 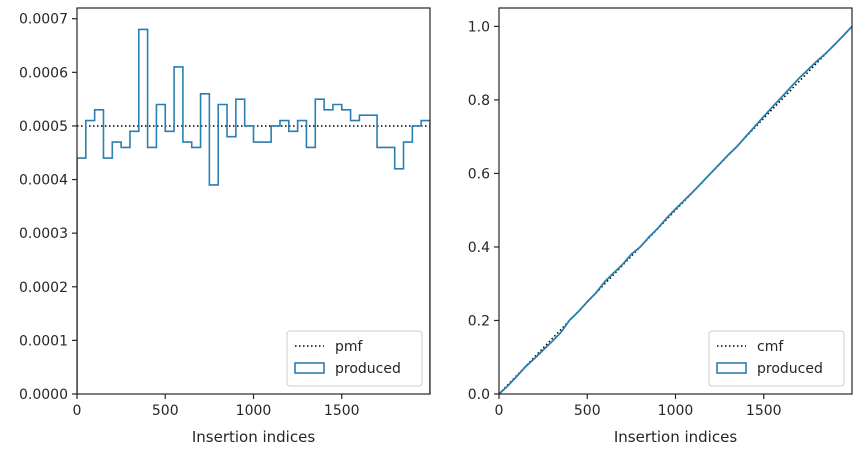 I want to click on y-tick-label: 0.4, so click(x=479, y=248).